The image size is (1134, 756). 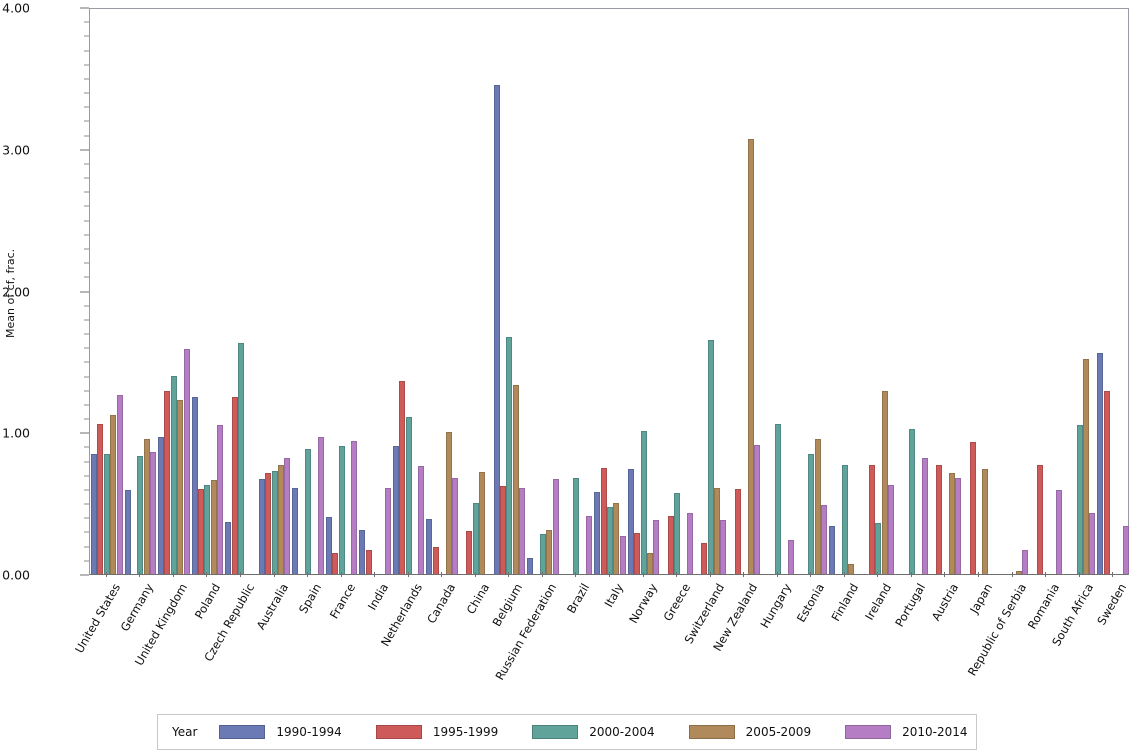 What do you see at coordinates (280, 732) in the screenshot?
I see `legend-item: 1990-1994` at bounding box center [280, 732].